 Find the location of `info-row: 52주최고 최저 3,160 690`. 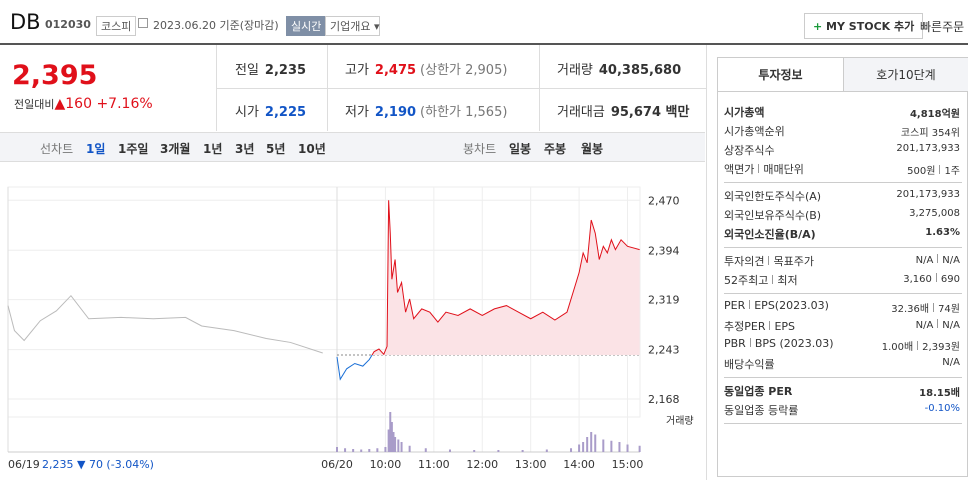

info-row: 52주최고 최저 3,160 690 is located at coordinates (843, 279).